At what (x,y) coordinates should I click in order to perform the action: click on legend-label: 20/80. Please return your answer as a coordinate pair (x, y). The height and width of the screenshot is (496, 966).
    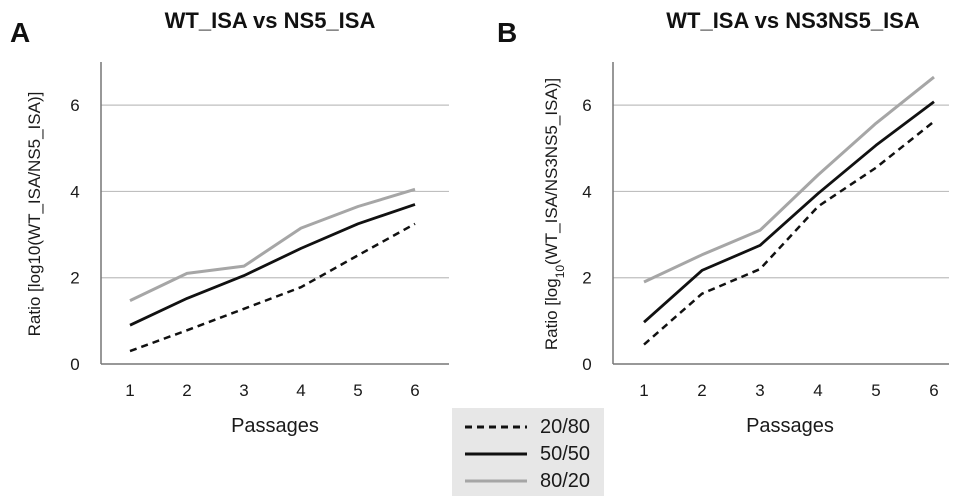
    Looking at the image, I should click on (565, 427).